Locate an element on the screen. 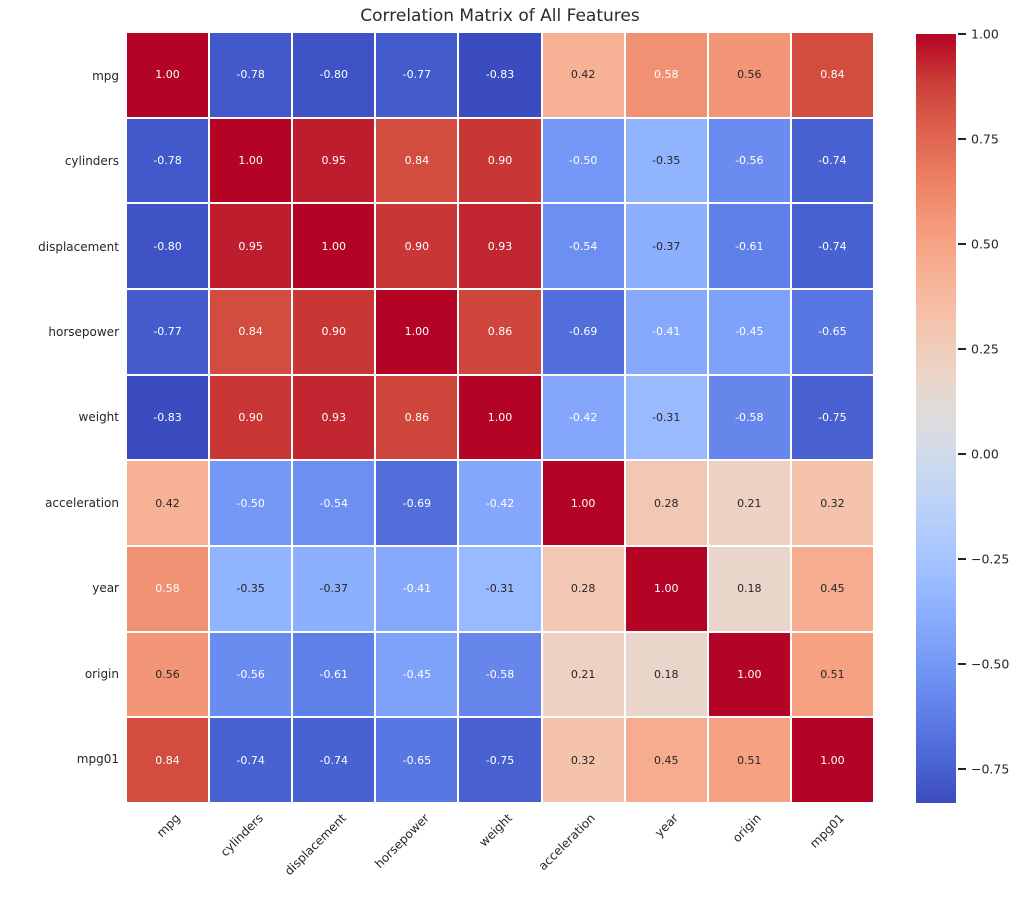 The image size is (1025, 911). heatmap-cell-mpg01-cylinders: -0.74 is located at coordinates (251, 760).